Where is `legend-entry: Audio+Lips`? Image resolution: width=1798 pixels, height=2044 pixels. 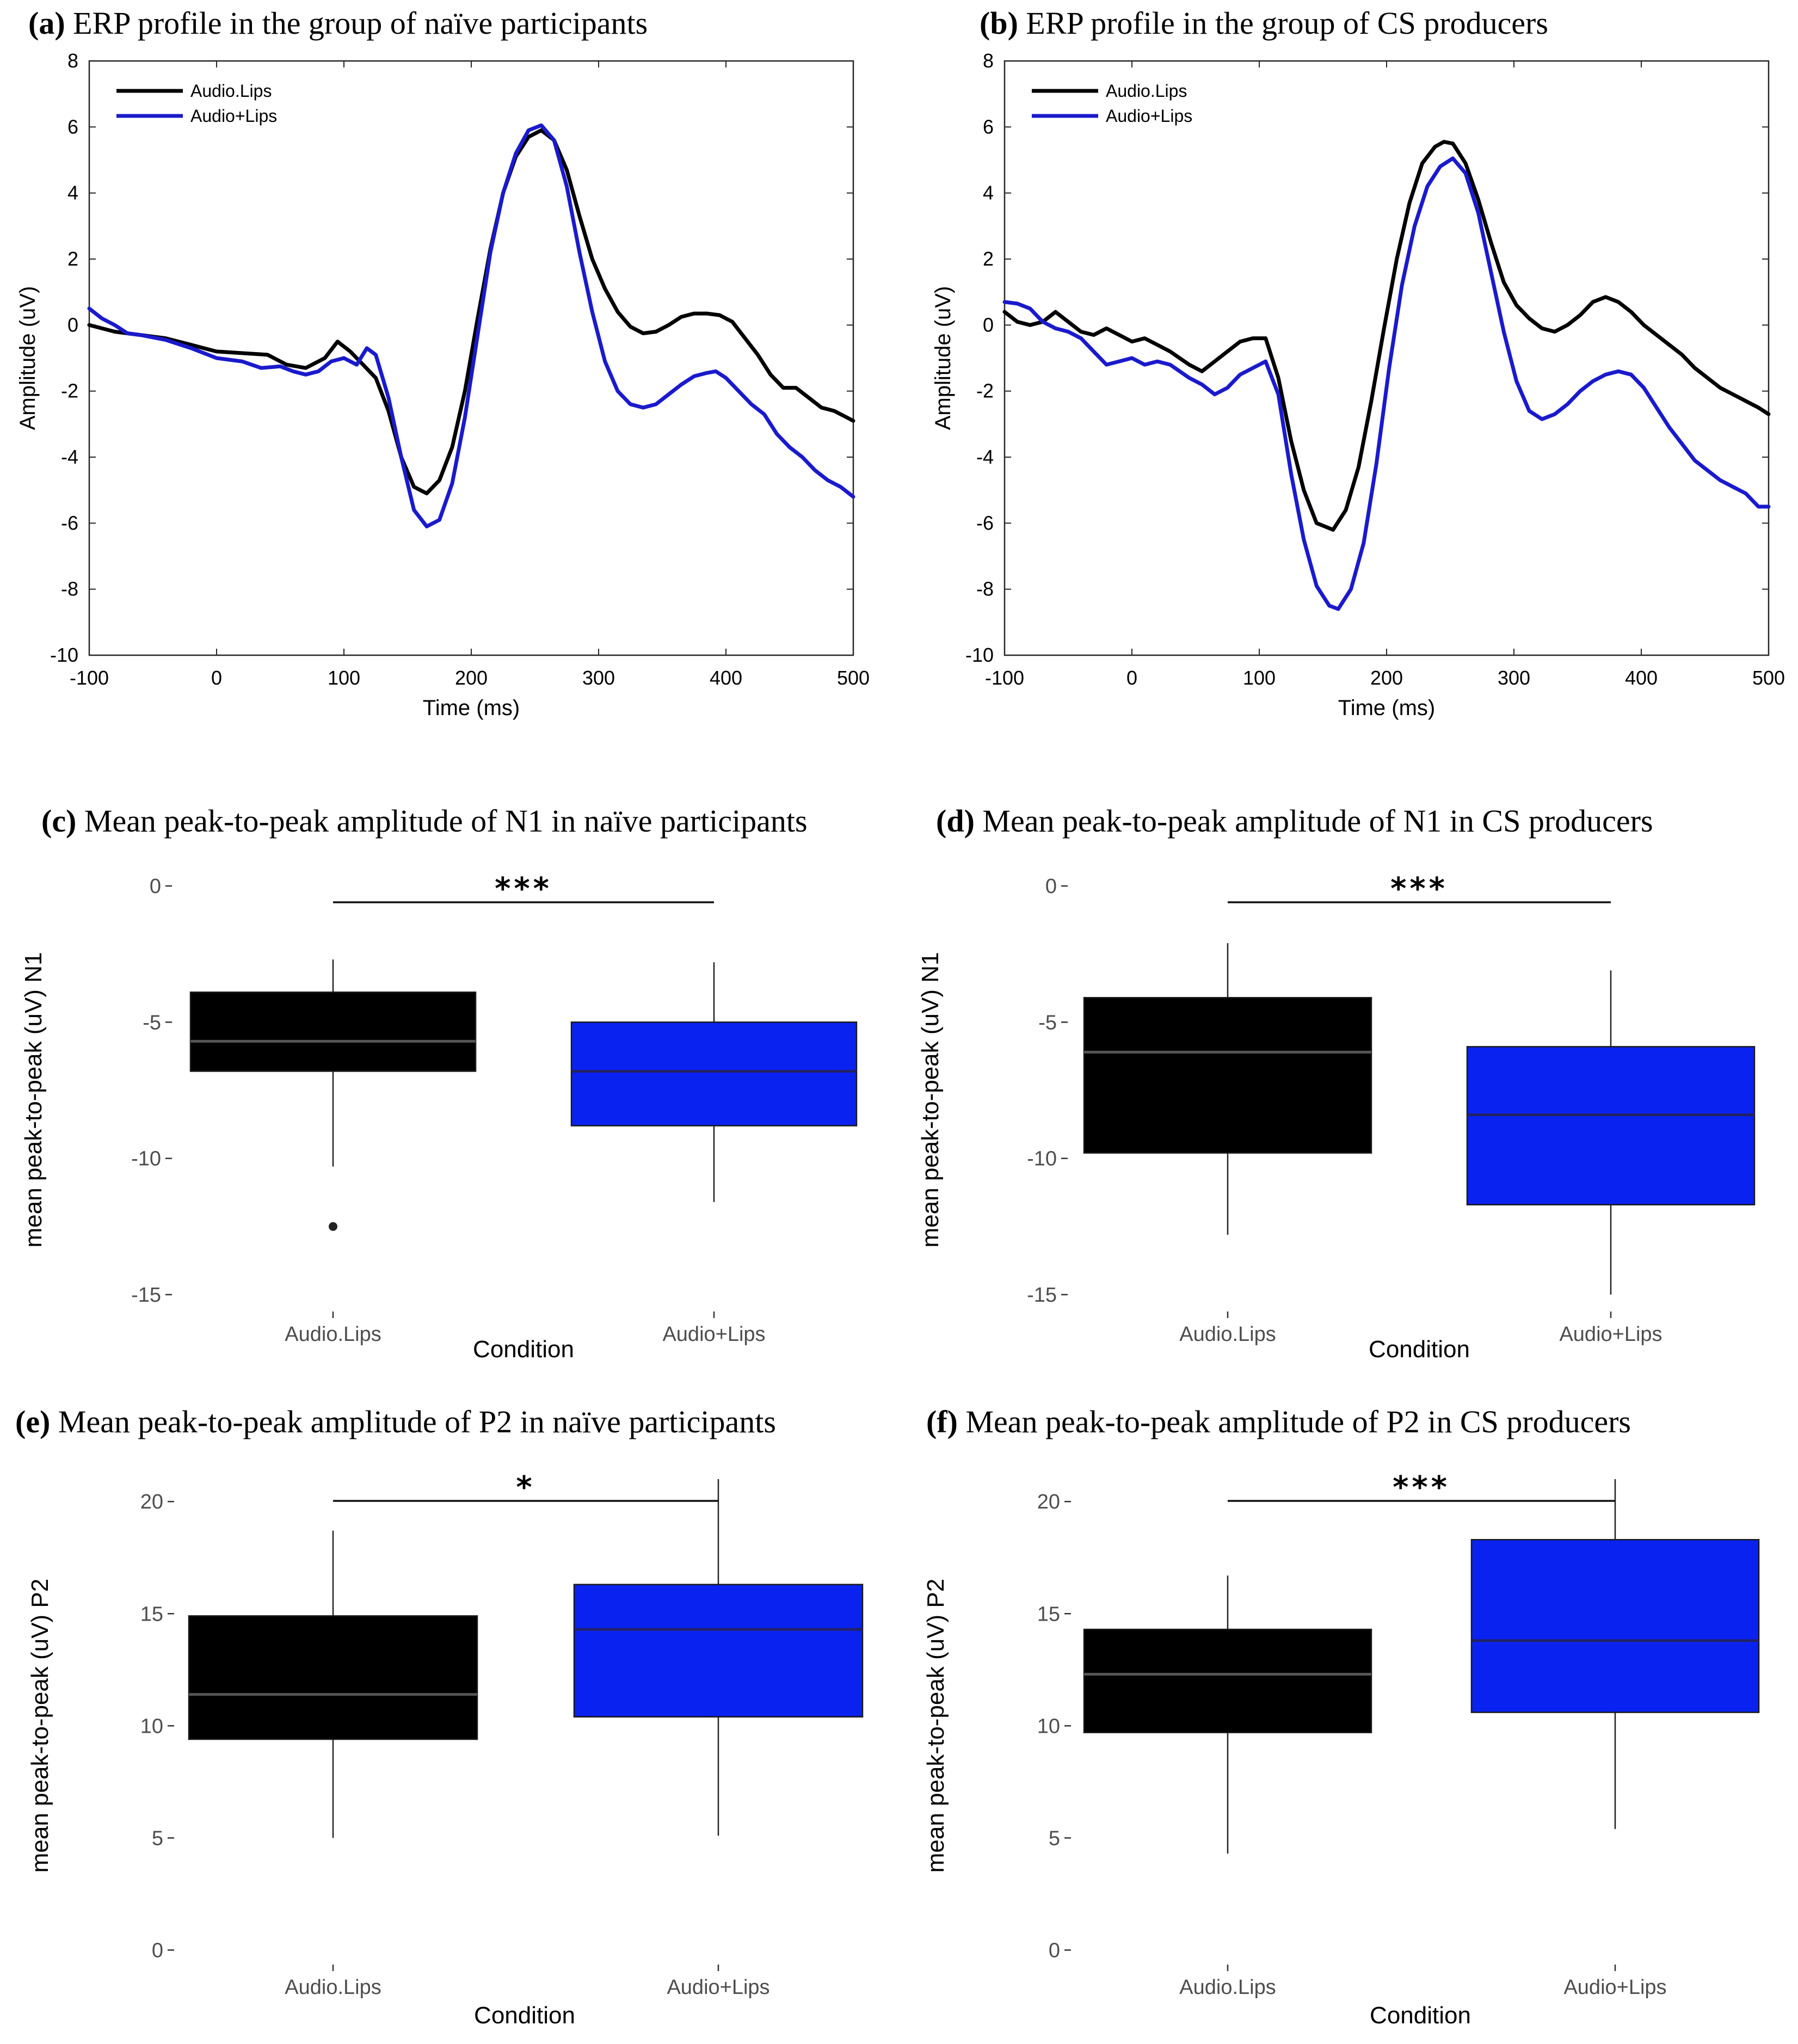
legend-entry: Audio+Lips is located at coordinates (1149, 116).